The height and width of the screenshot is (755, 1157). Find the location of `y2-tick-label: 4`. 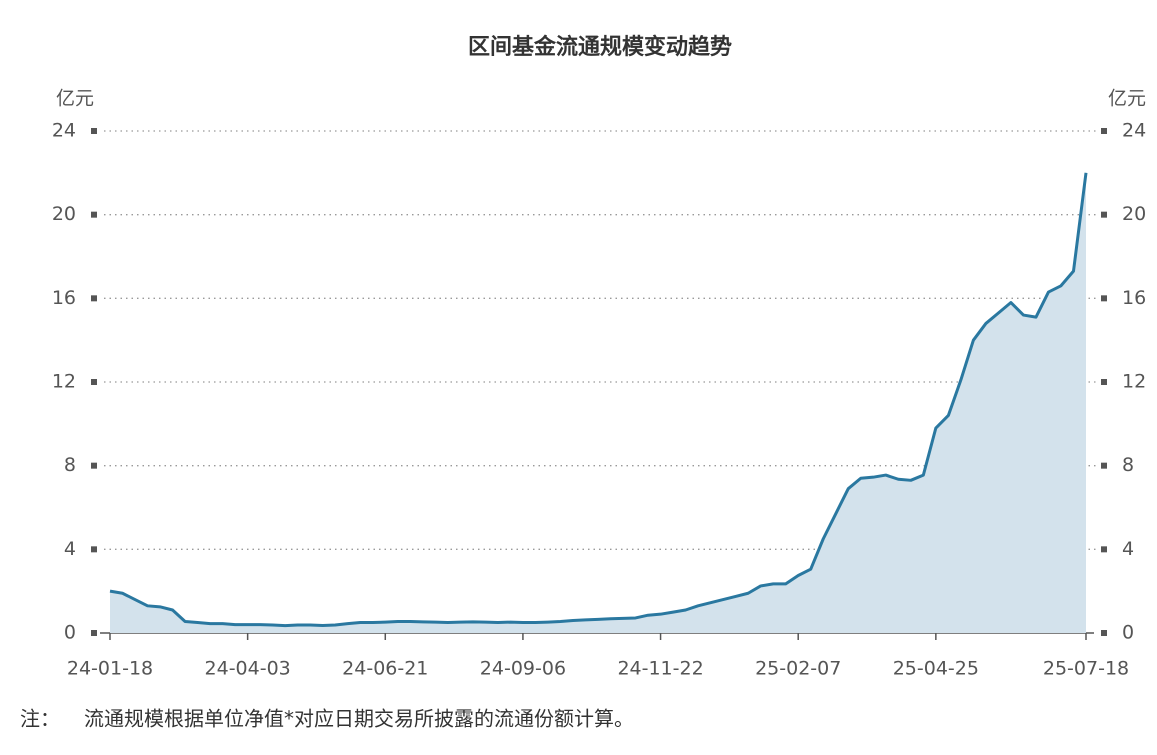

y2-tick-label: 4 is located at coordinates (1128, 549).